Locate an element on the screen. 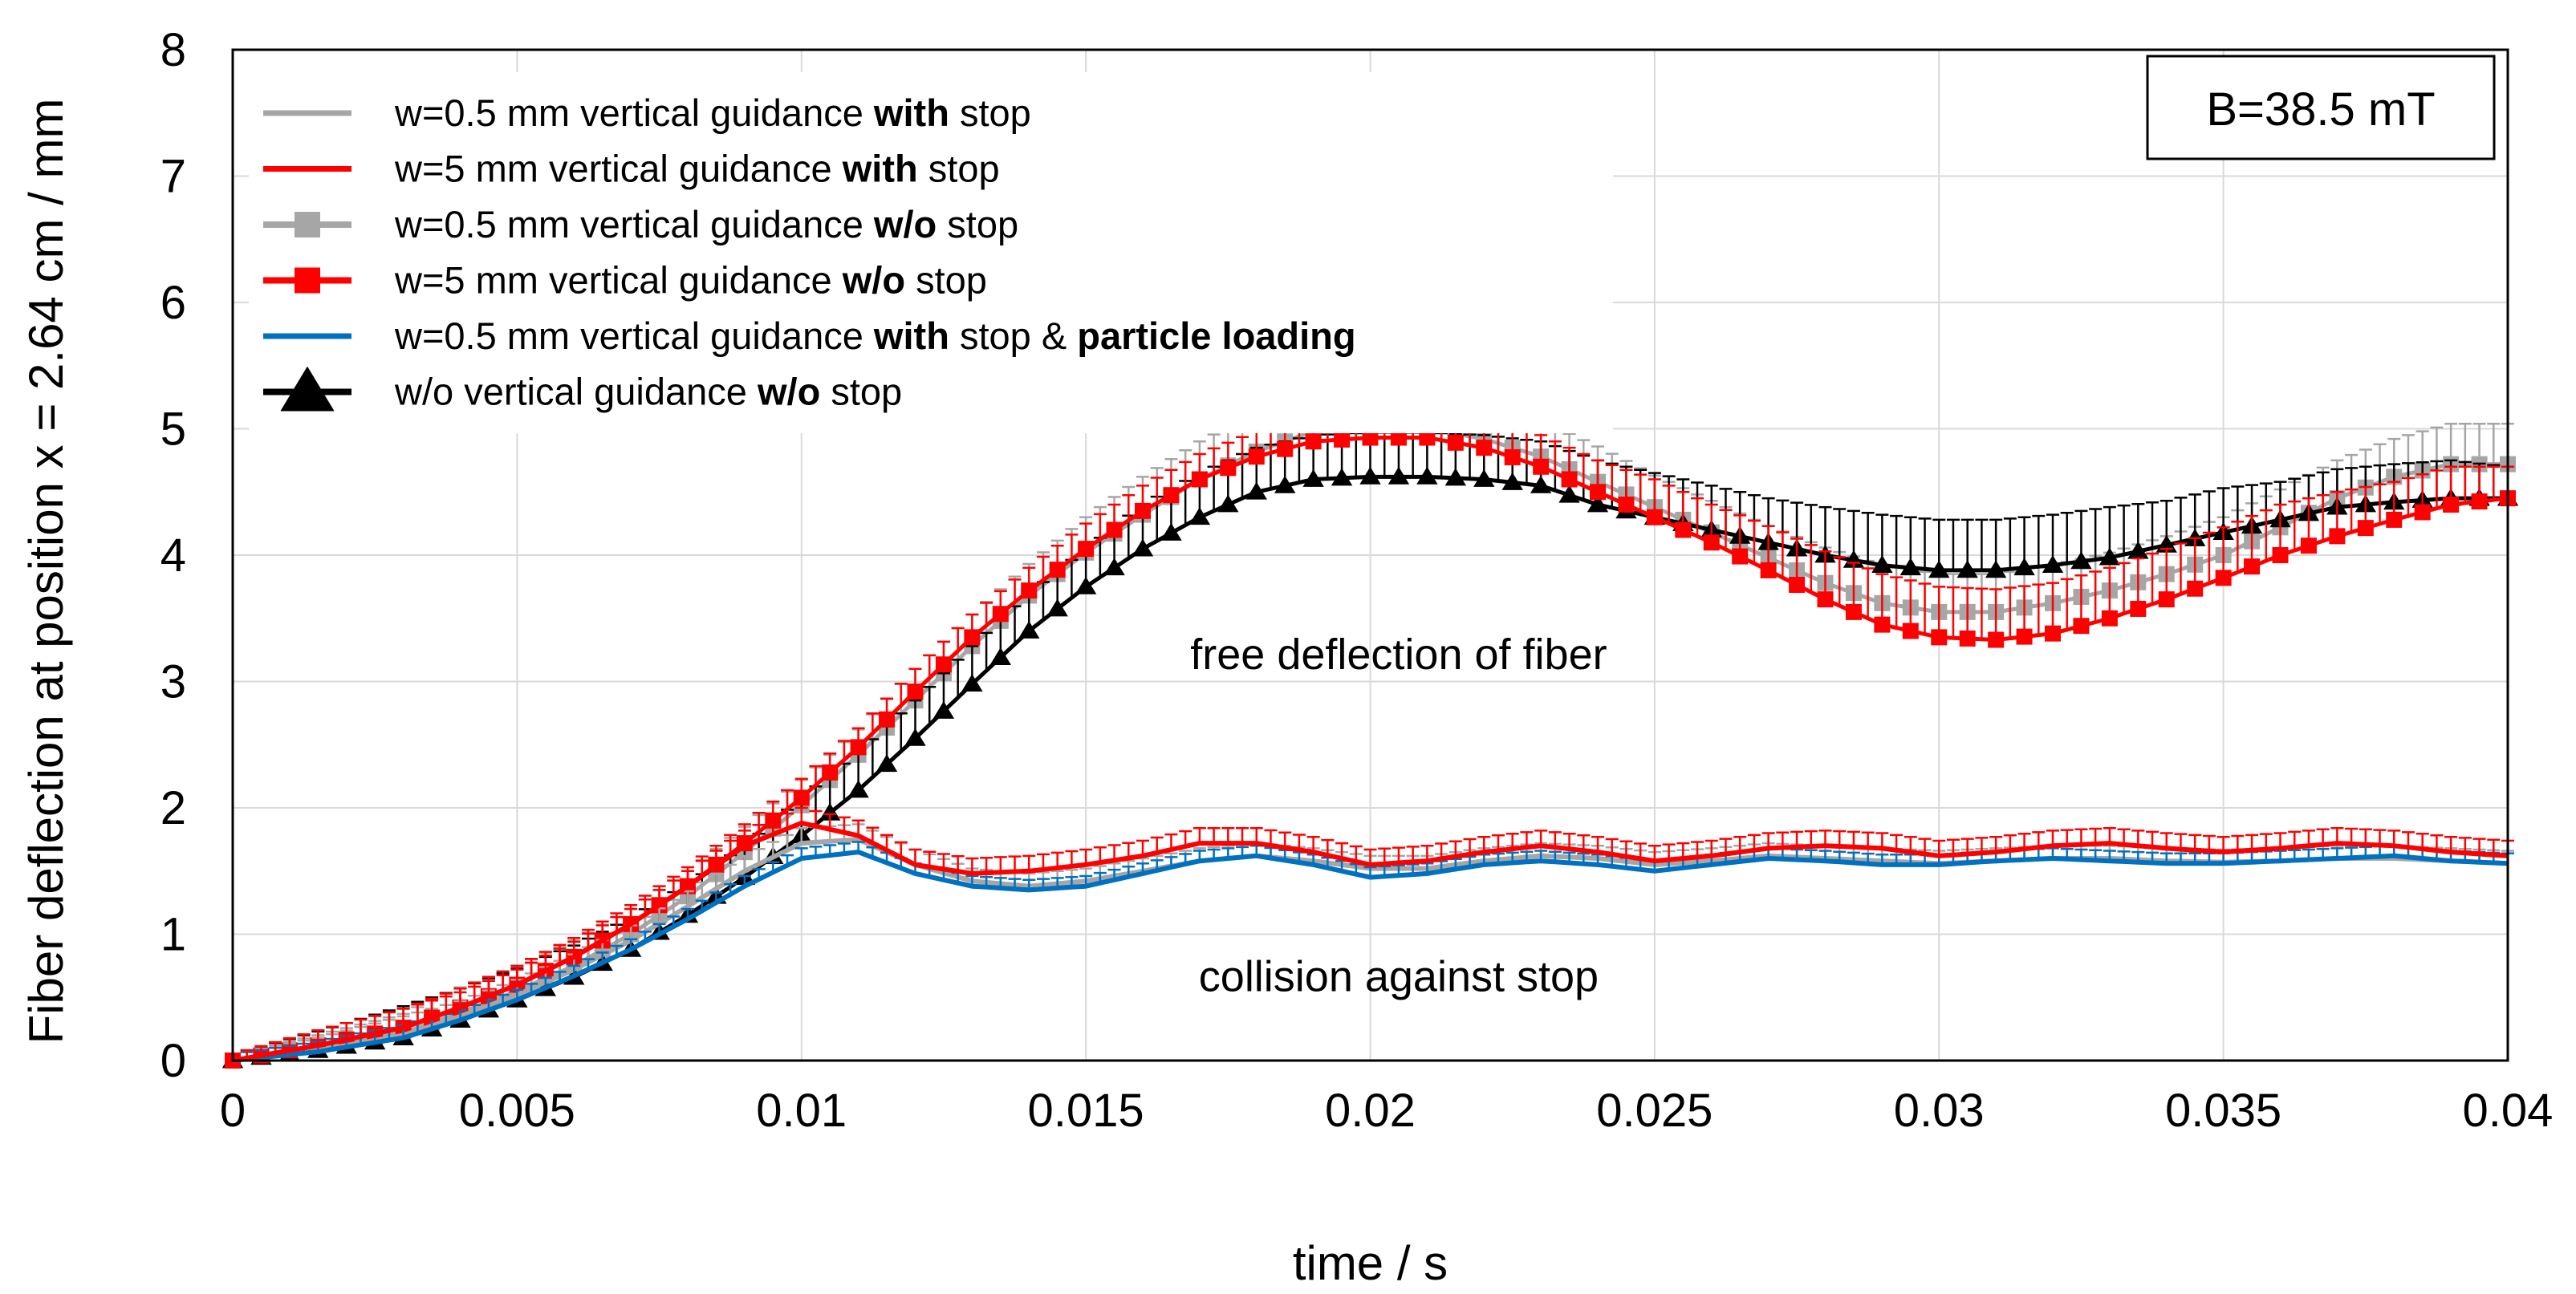  x-tick-label: 0.01 is located at coordinates (801, 1111).